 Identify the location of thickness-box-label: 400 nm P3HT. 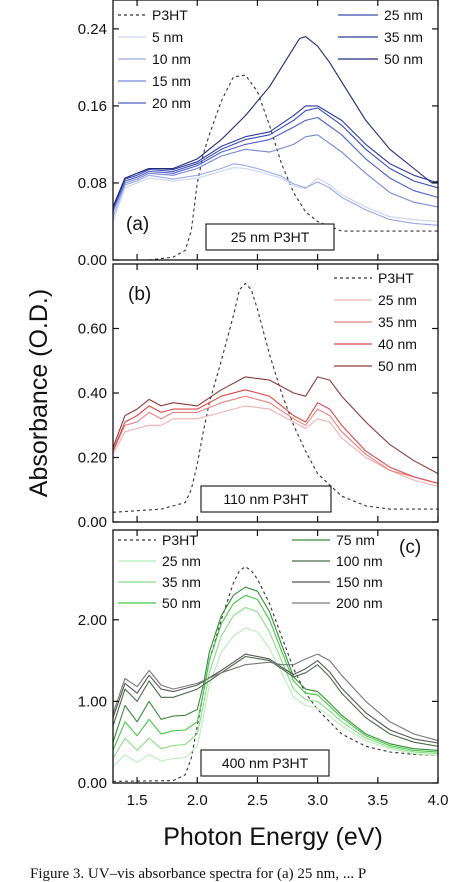
(265, 763).